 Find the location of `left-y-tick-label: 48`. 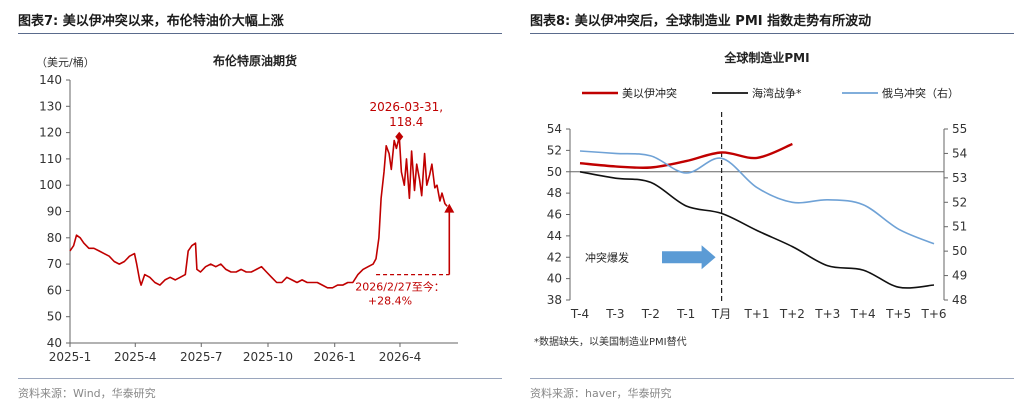

left-y-tick-label: 48 is located at coordinates (554, 193).